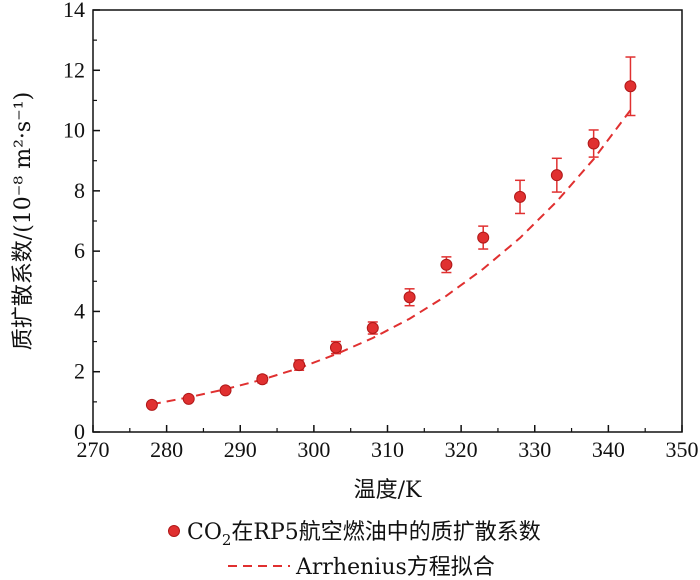 The image size is (700, 580). What do you see at coordinates (81, 222) in the screenshot?
I see `y-axis: 0 2 4 6 8 10 12 14` at bounding box center [81, 222].